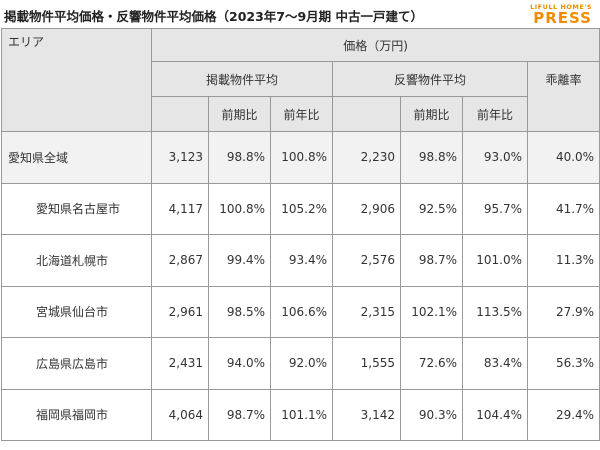 Image resolution: width=600 pixels, height=450 pixels. What do you see at coordinates (180, 414) in the screenshot?
I see `listing-avg: 4,064` at bounding box center [180, 414].